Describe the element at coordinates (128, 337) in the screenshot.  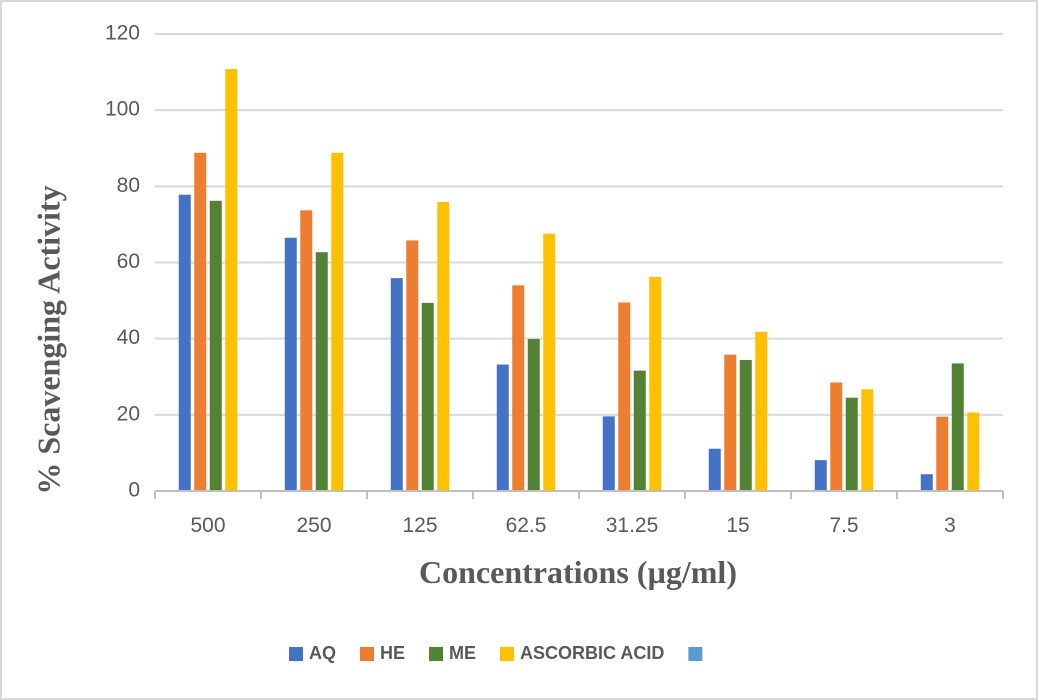
I see `y-tick-label: 40` at that location.